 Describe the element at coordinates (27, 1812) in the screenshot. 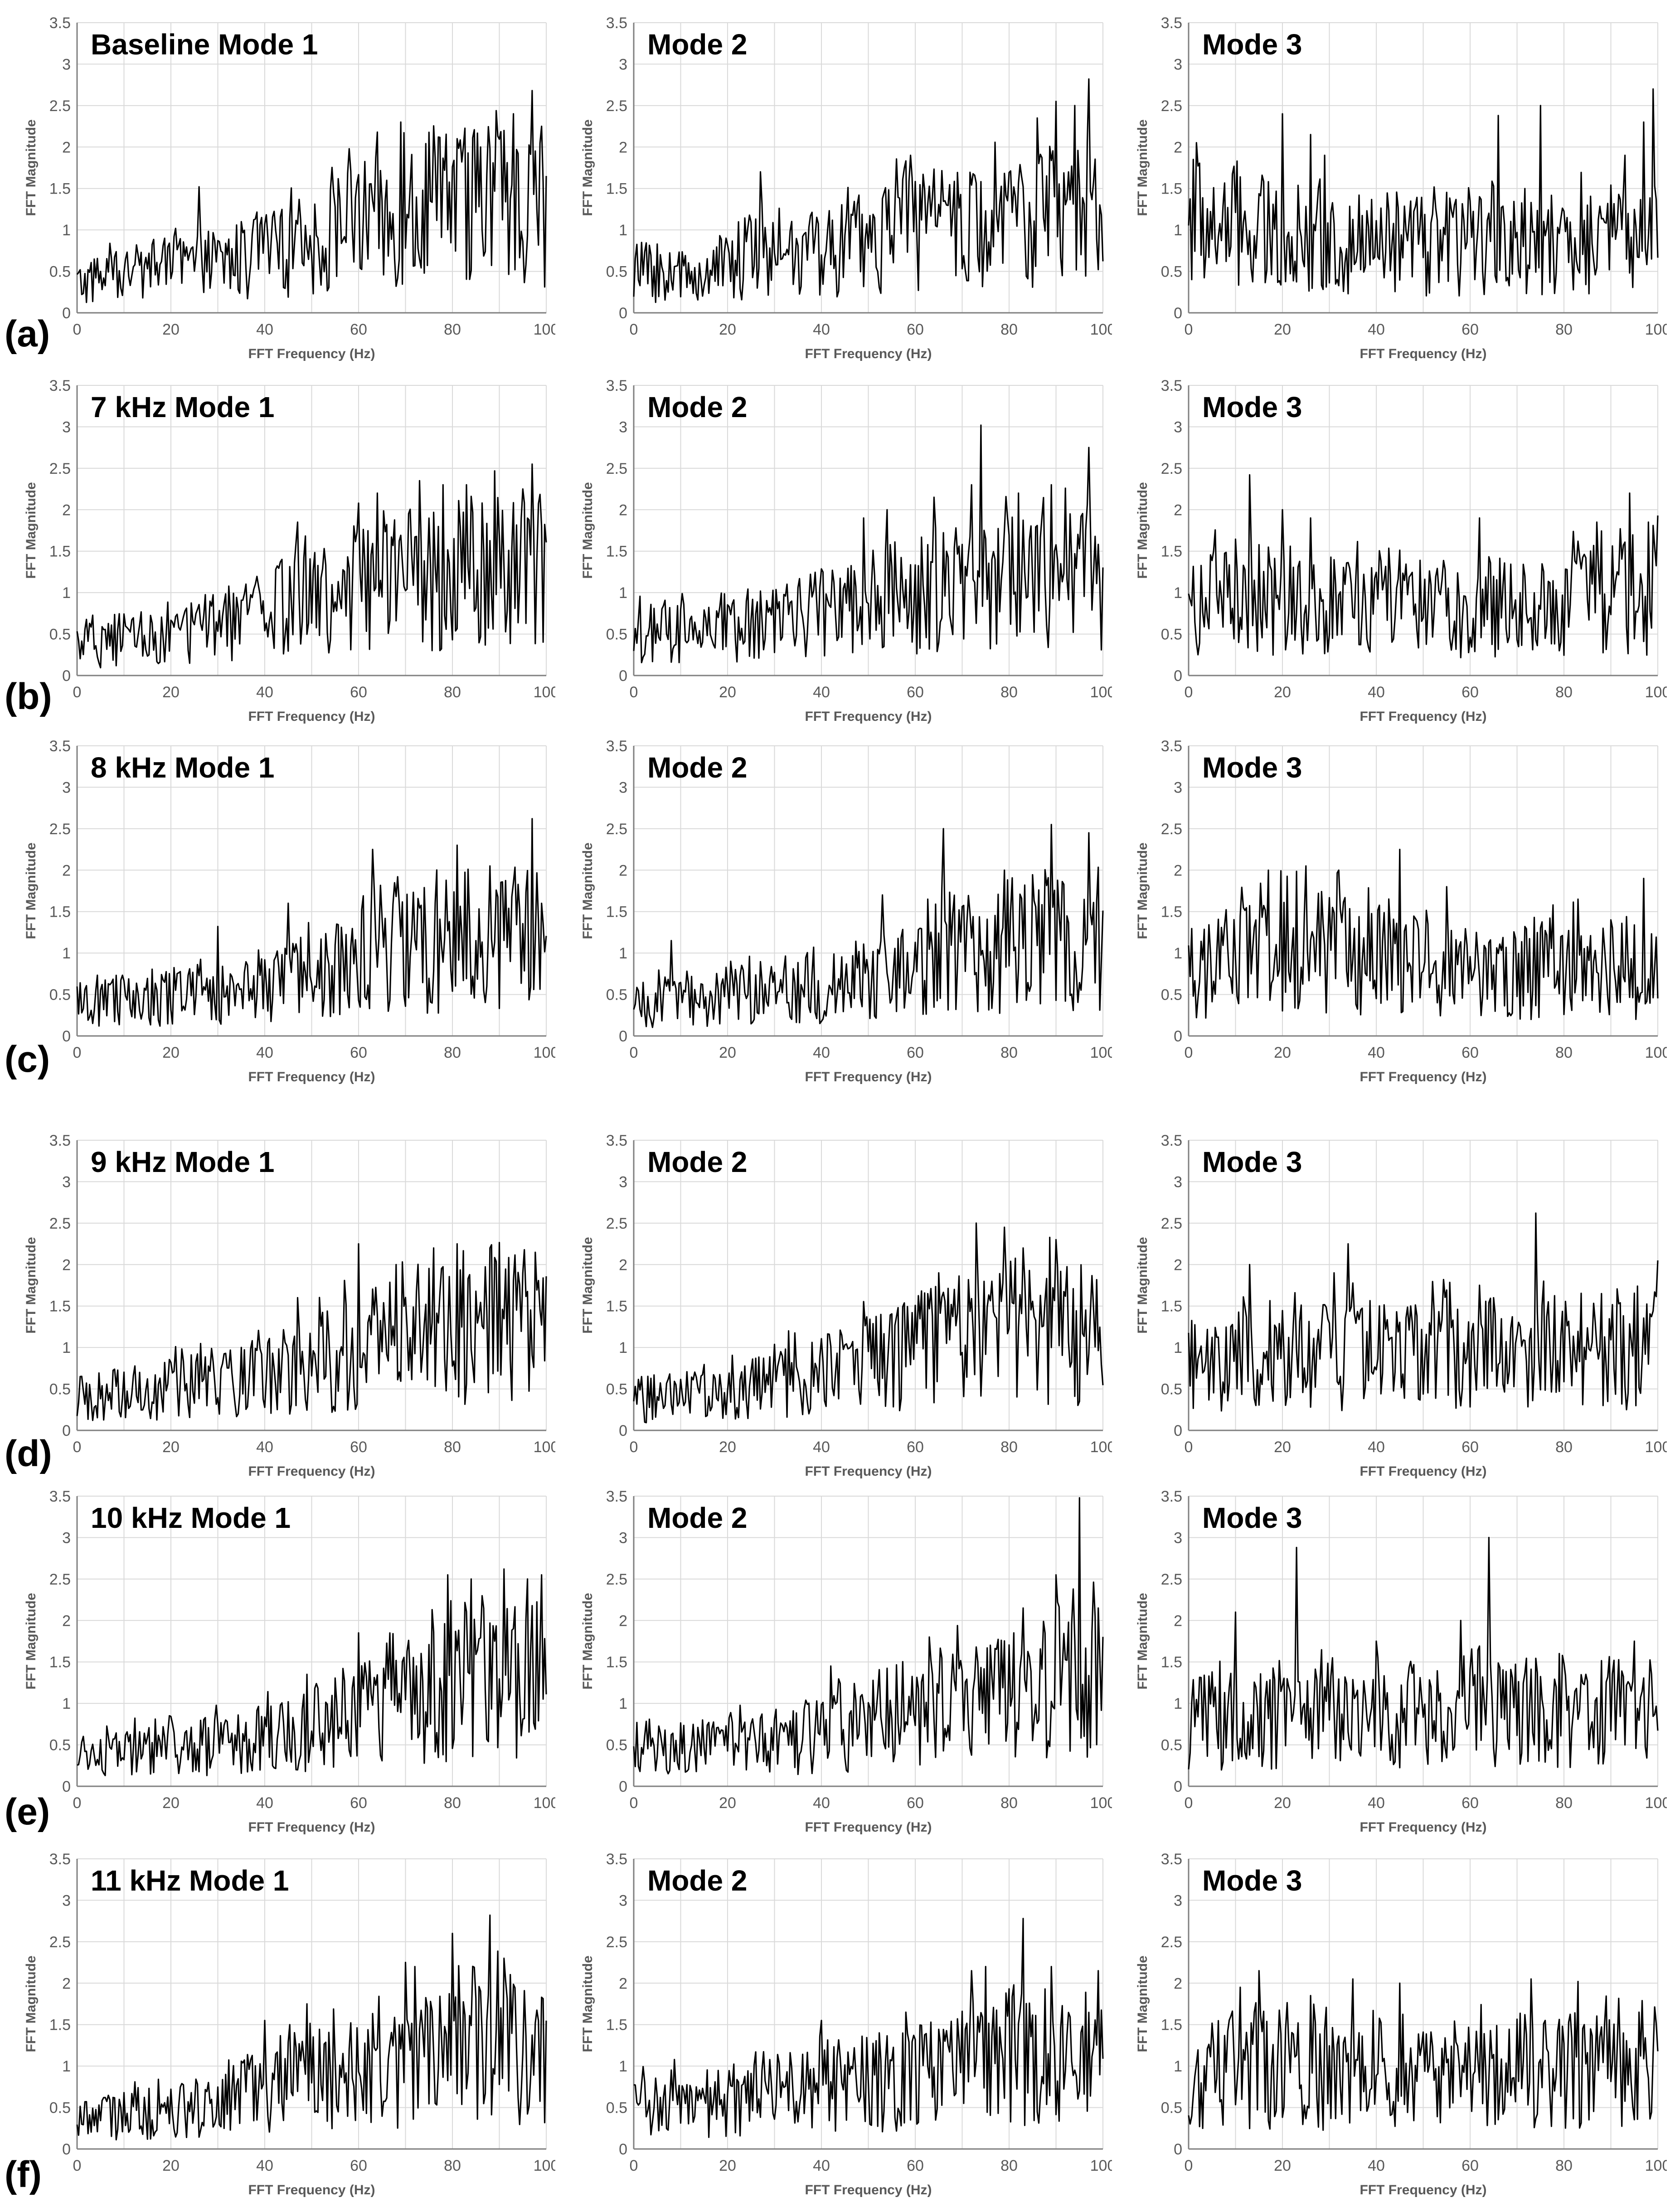

I see `row-label: (e)` at that location.